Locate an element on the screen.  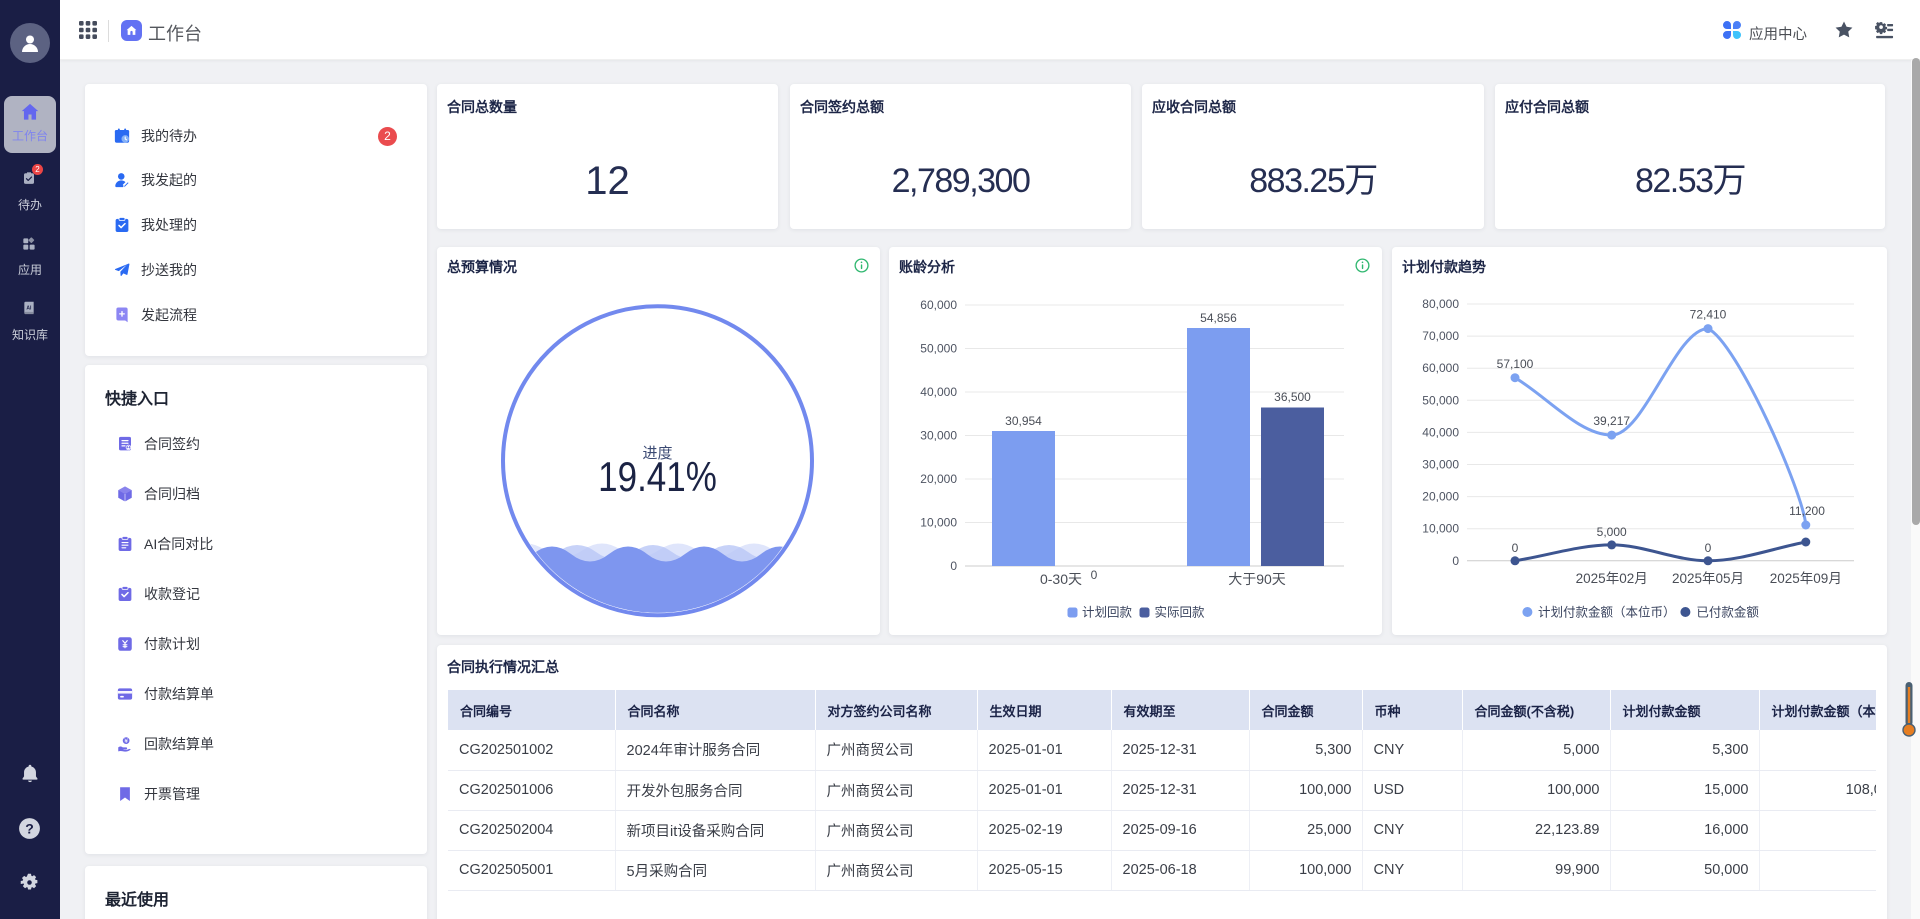
svg-text: 计划付款金额（本位币） is located at coordinates (1607, 612).